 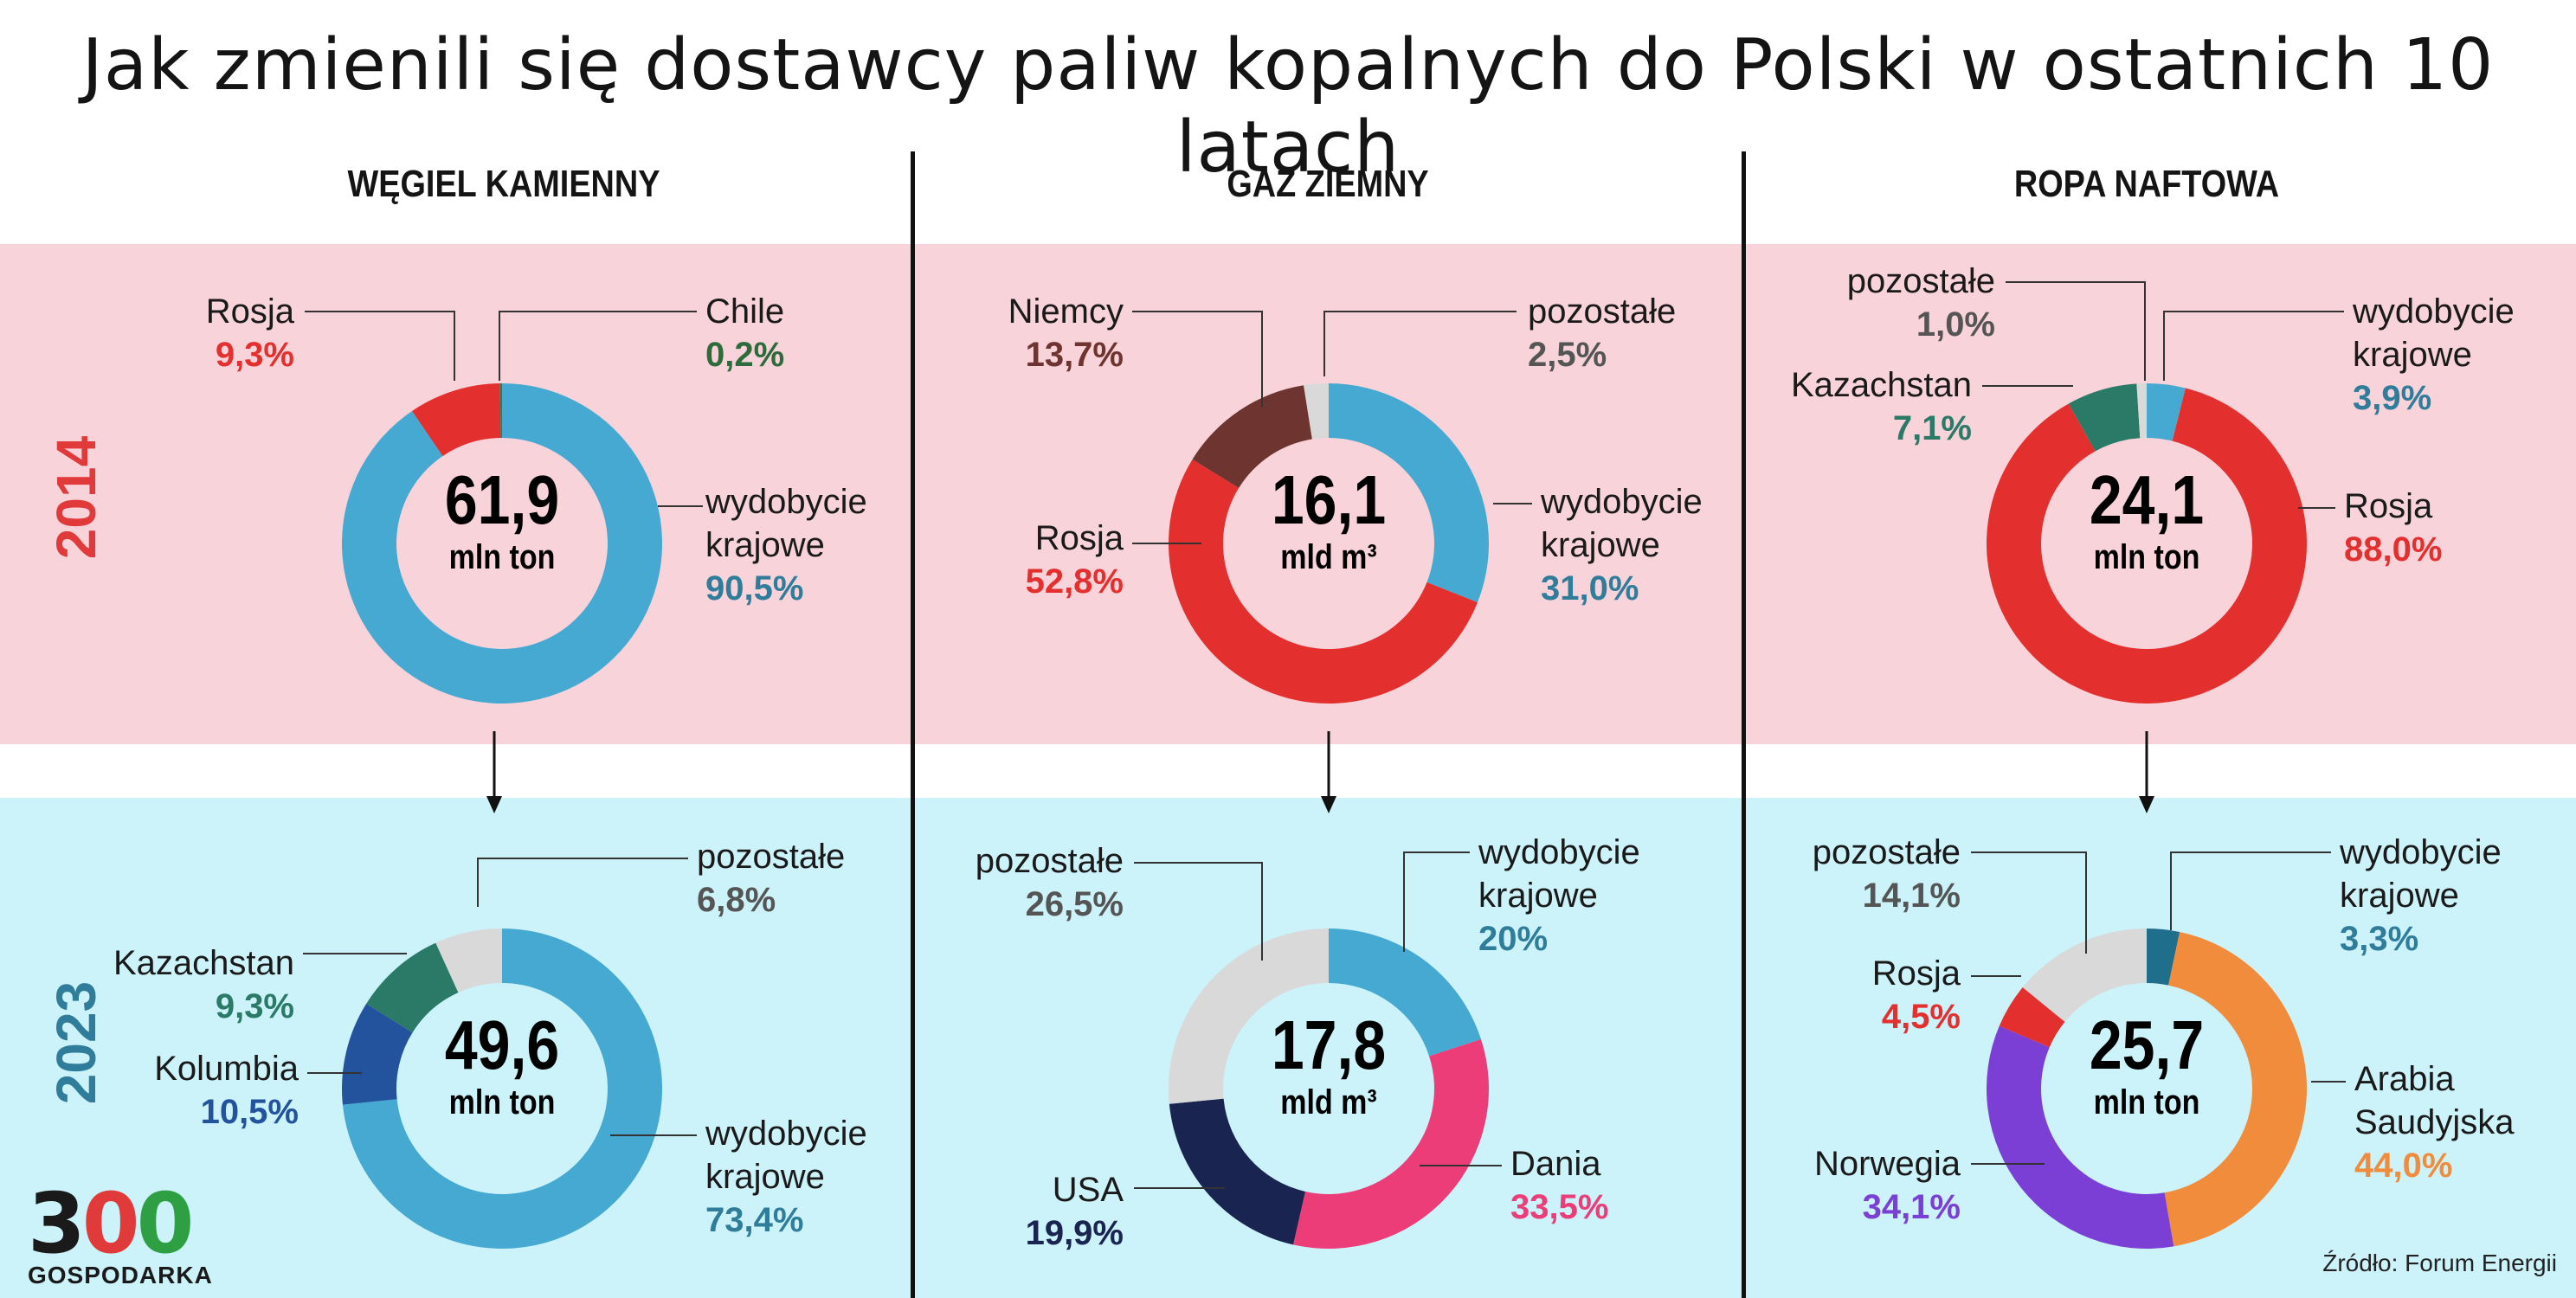 What do you see at coordinates (502, 1065) in the screenshot?
I see `donut-center-total: 49,6 mln ton` at bounding box center [502, 1065].